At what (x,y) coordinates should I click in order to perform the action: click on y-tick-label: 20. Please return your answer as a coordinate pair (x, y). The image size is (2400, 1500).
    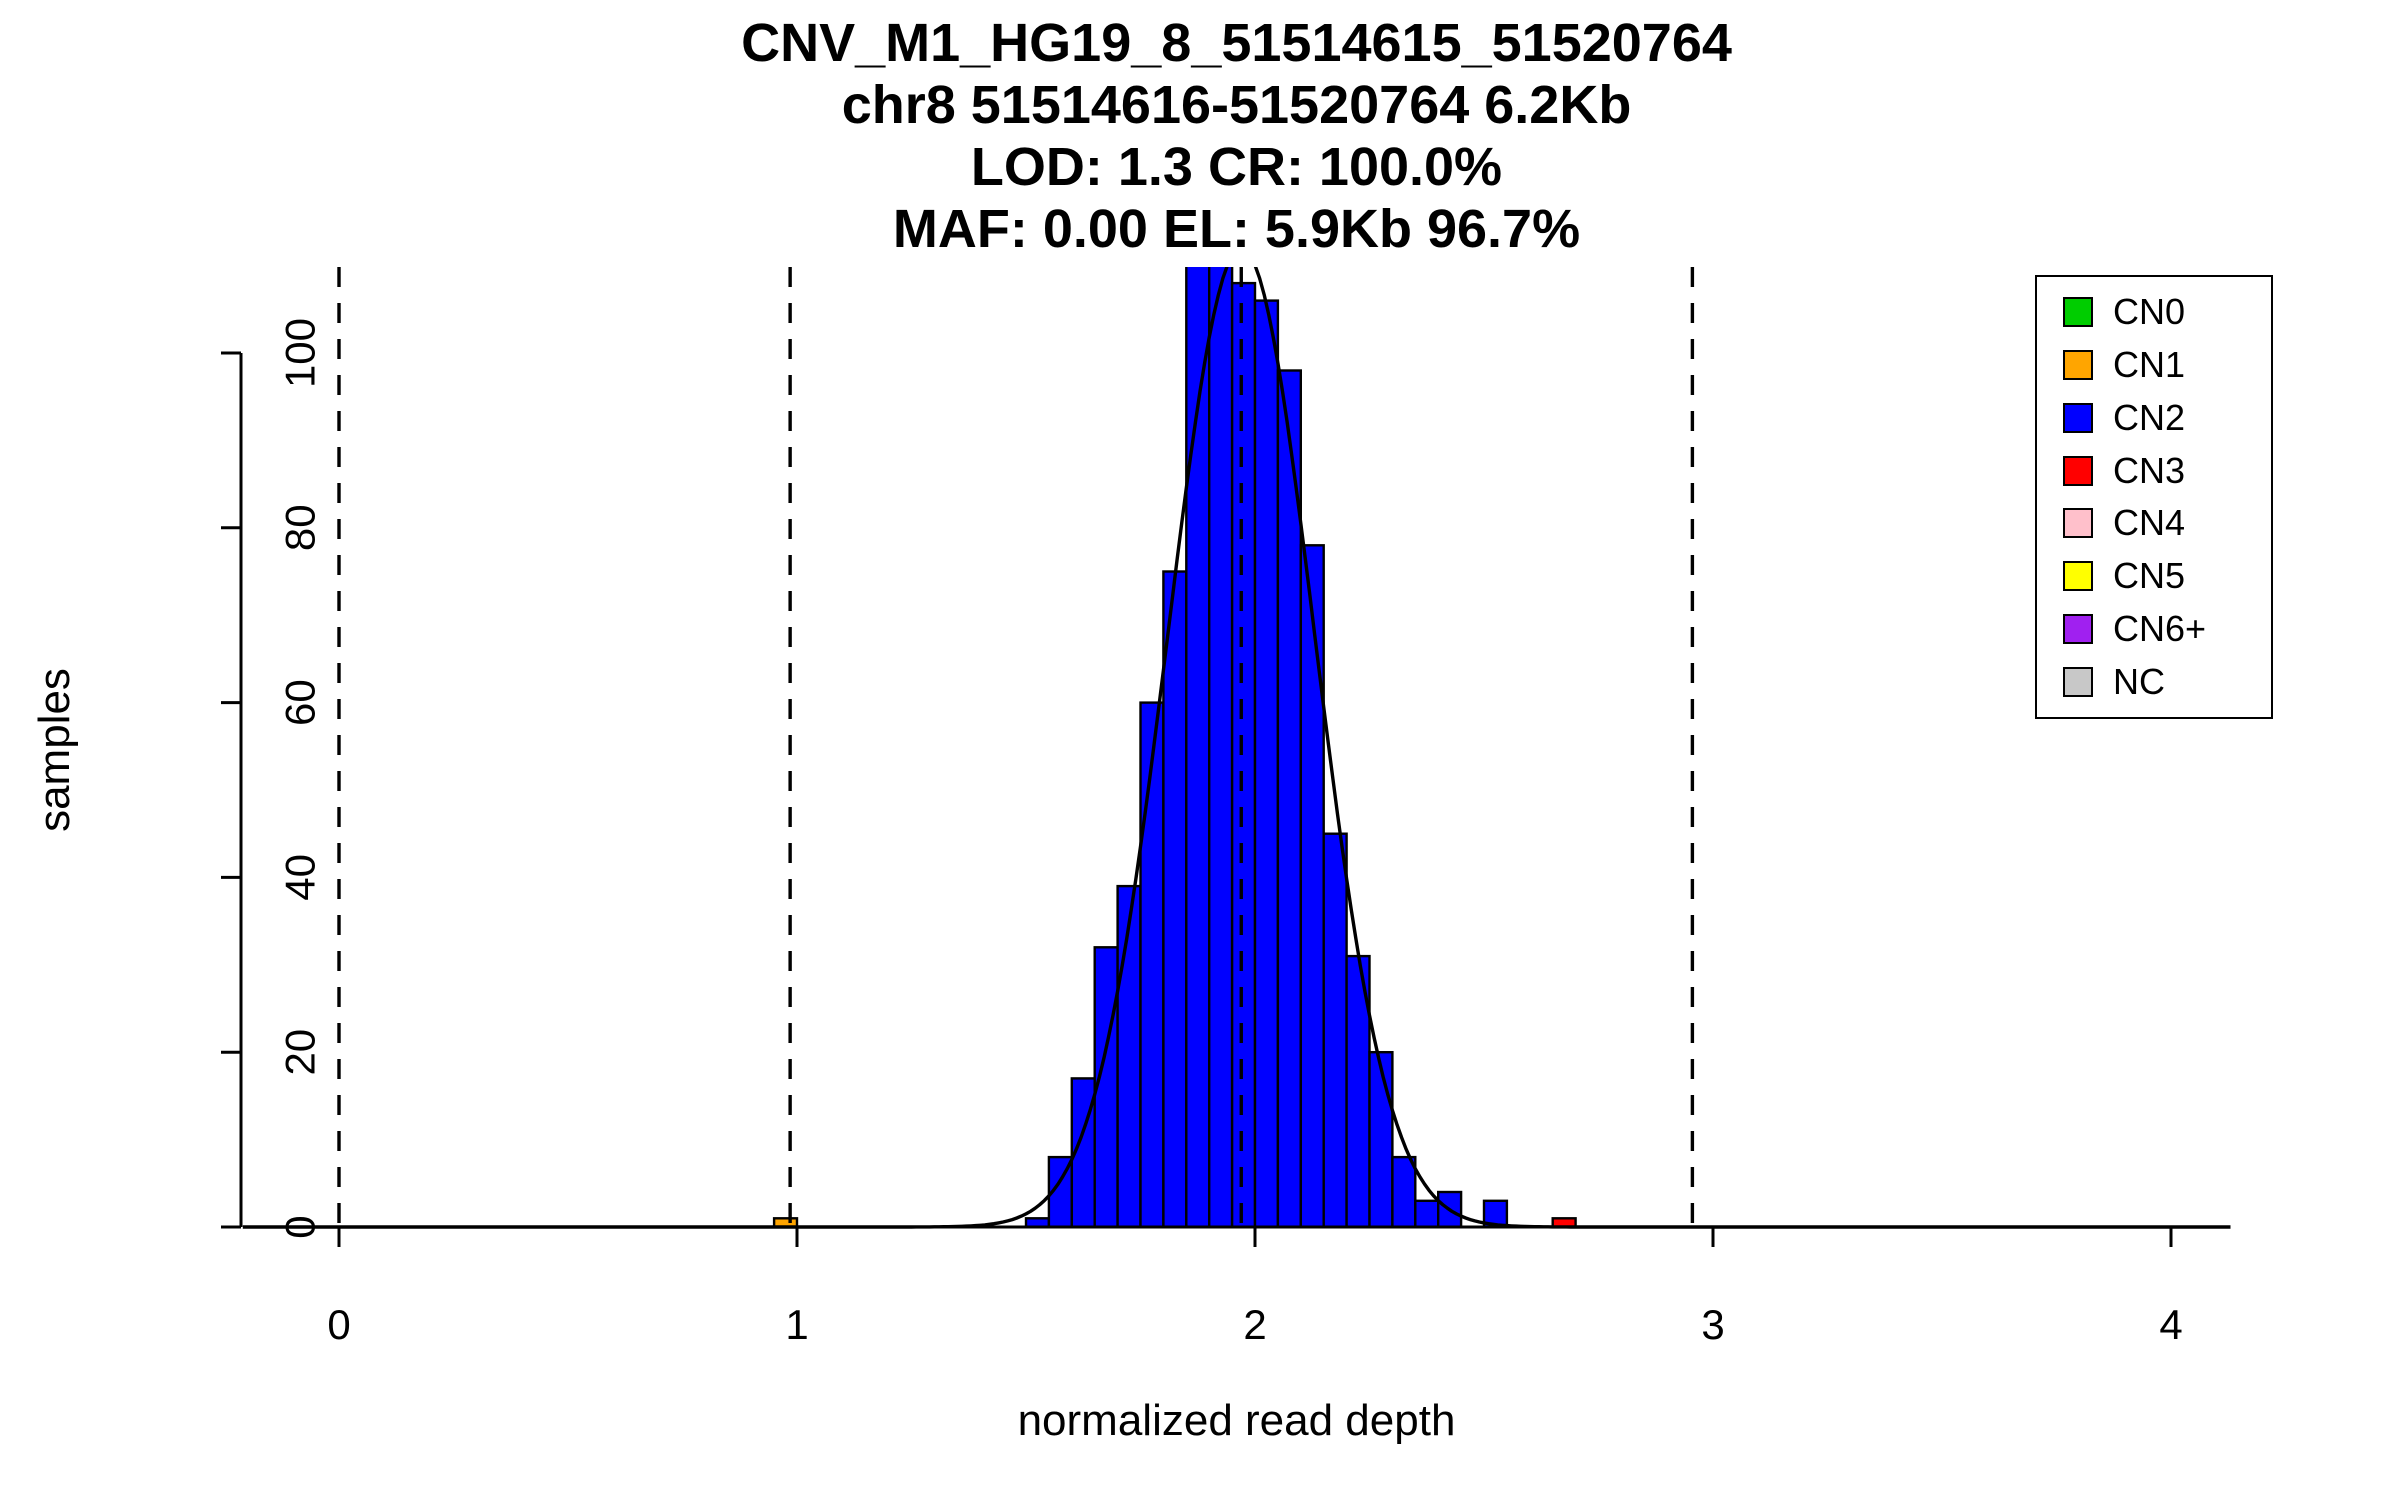
    Looking at the image, I should click on (300, 1052).